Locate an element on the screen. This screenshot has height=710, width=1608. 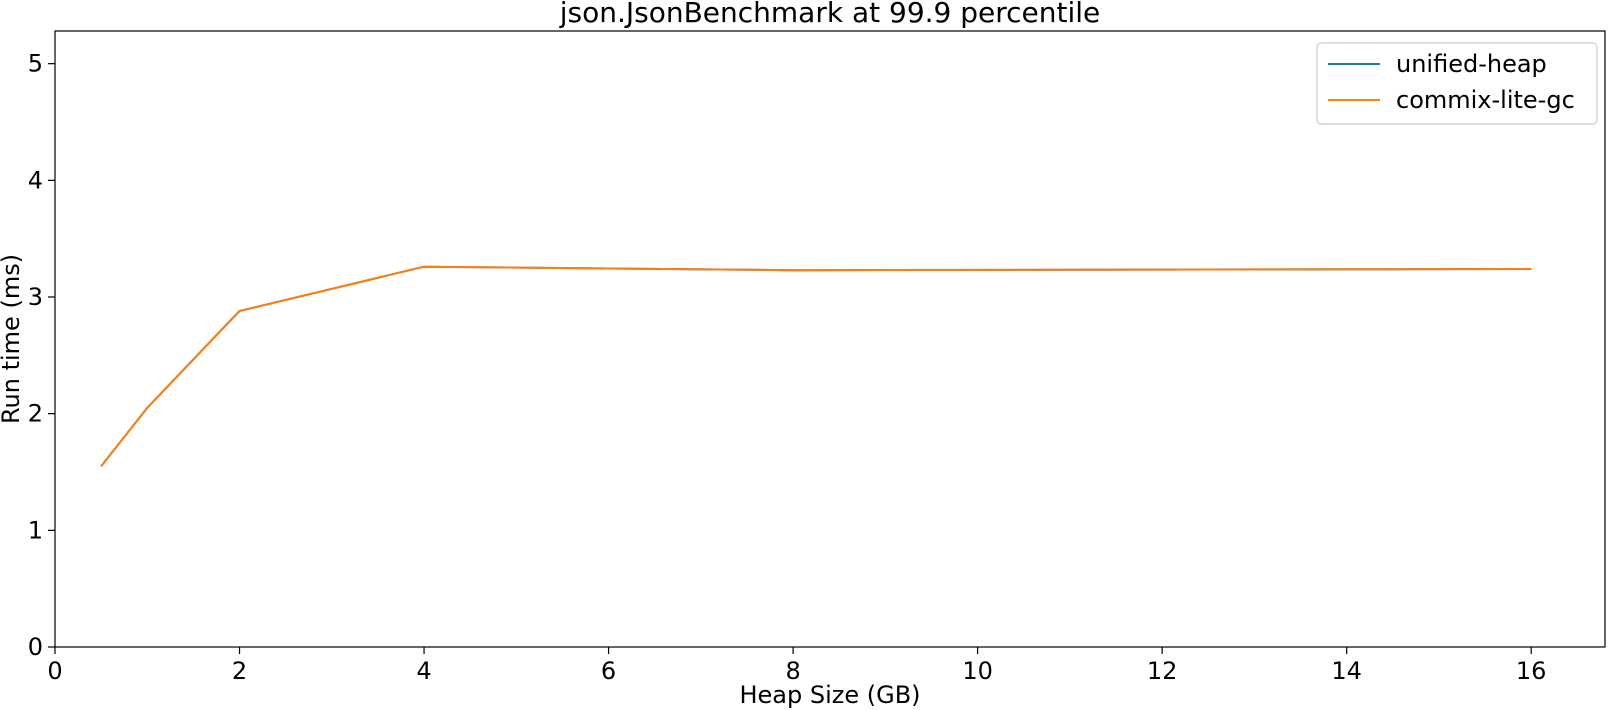
y-tick-label: 4 is located at coordinates (35, 180).